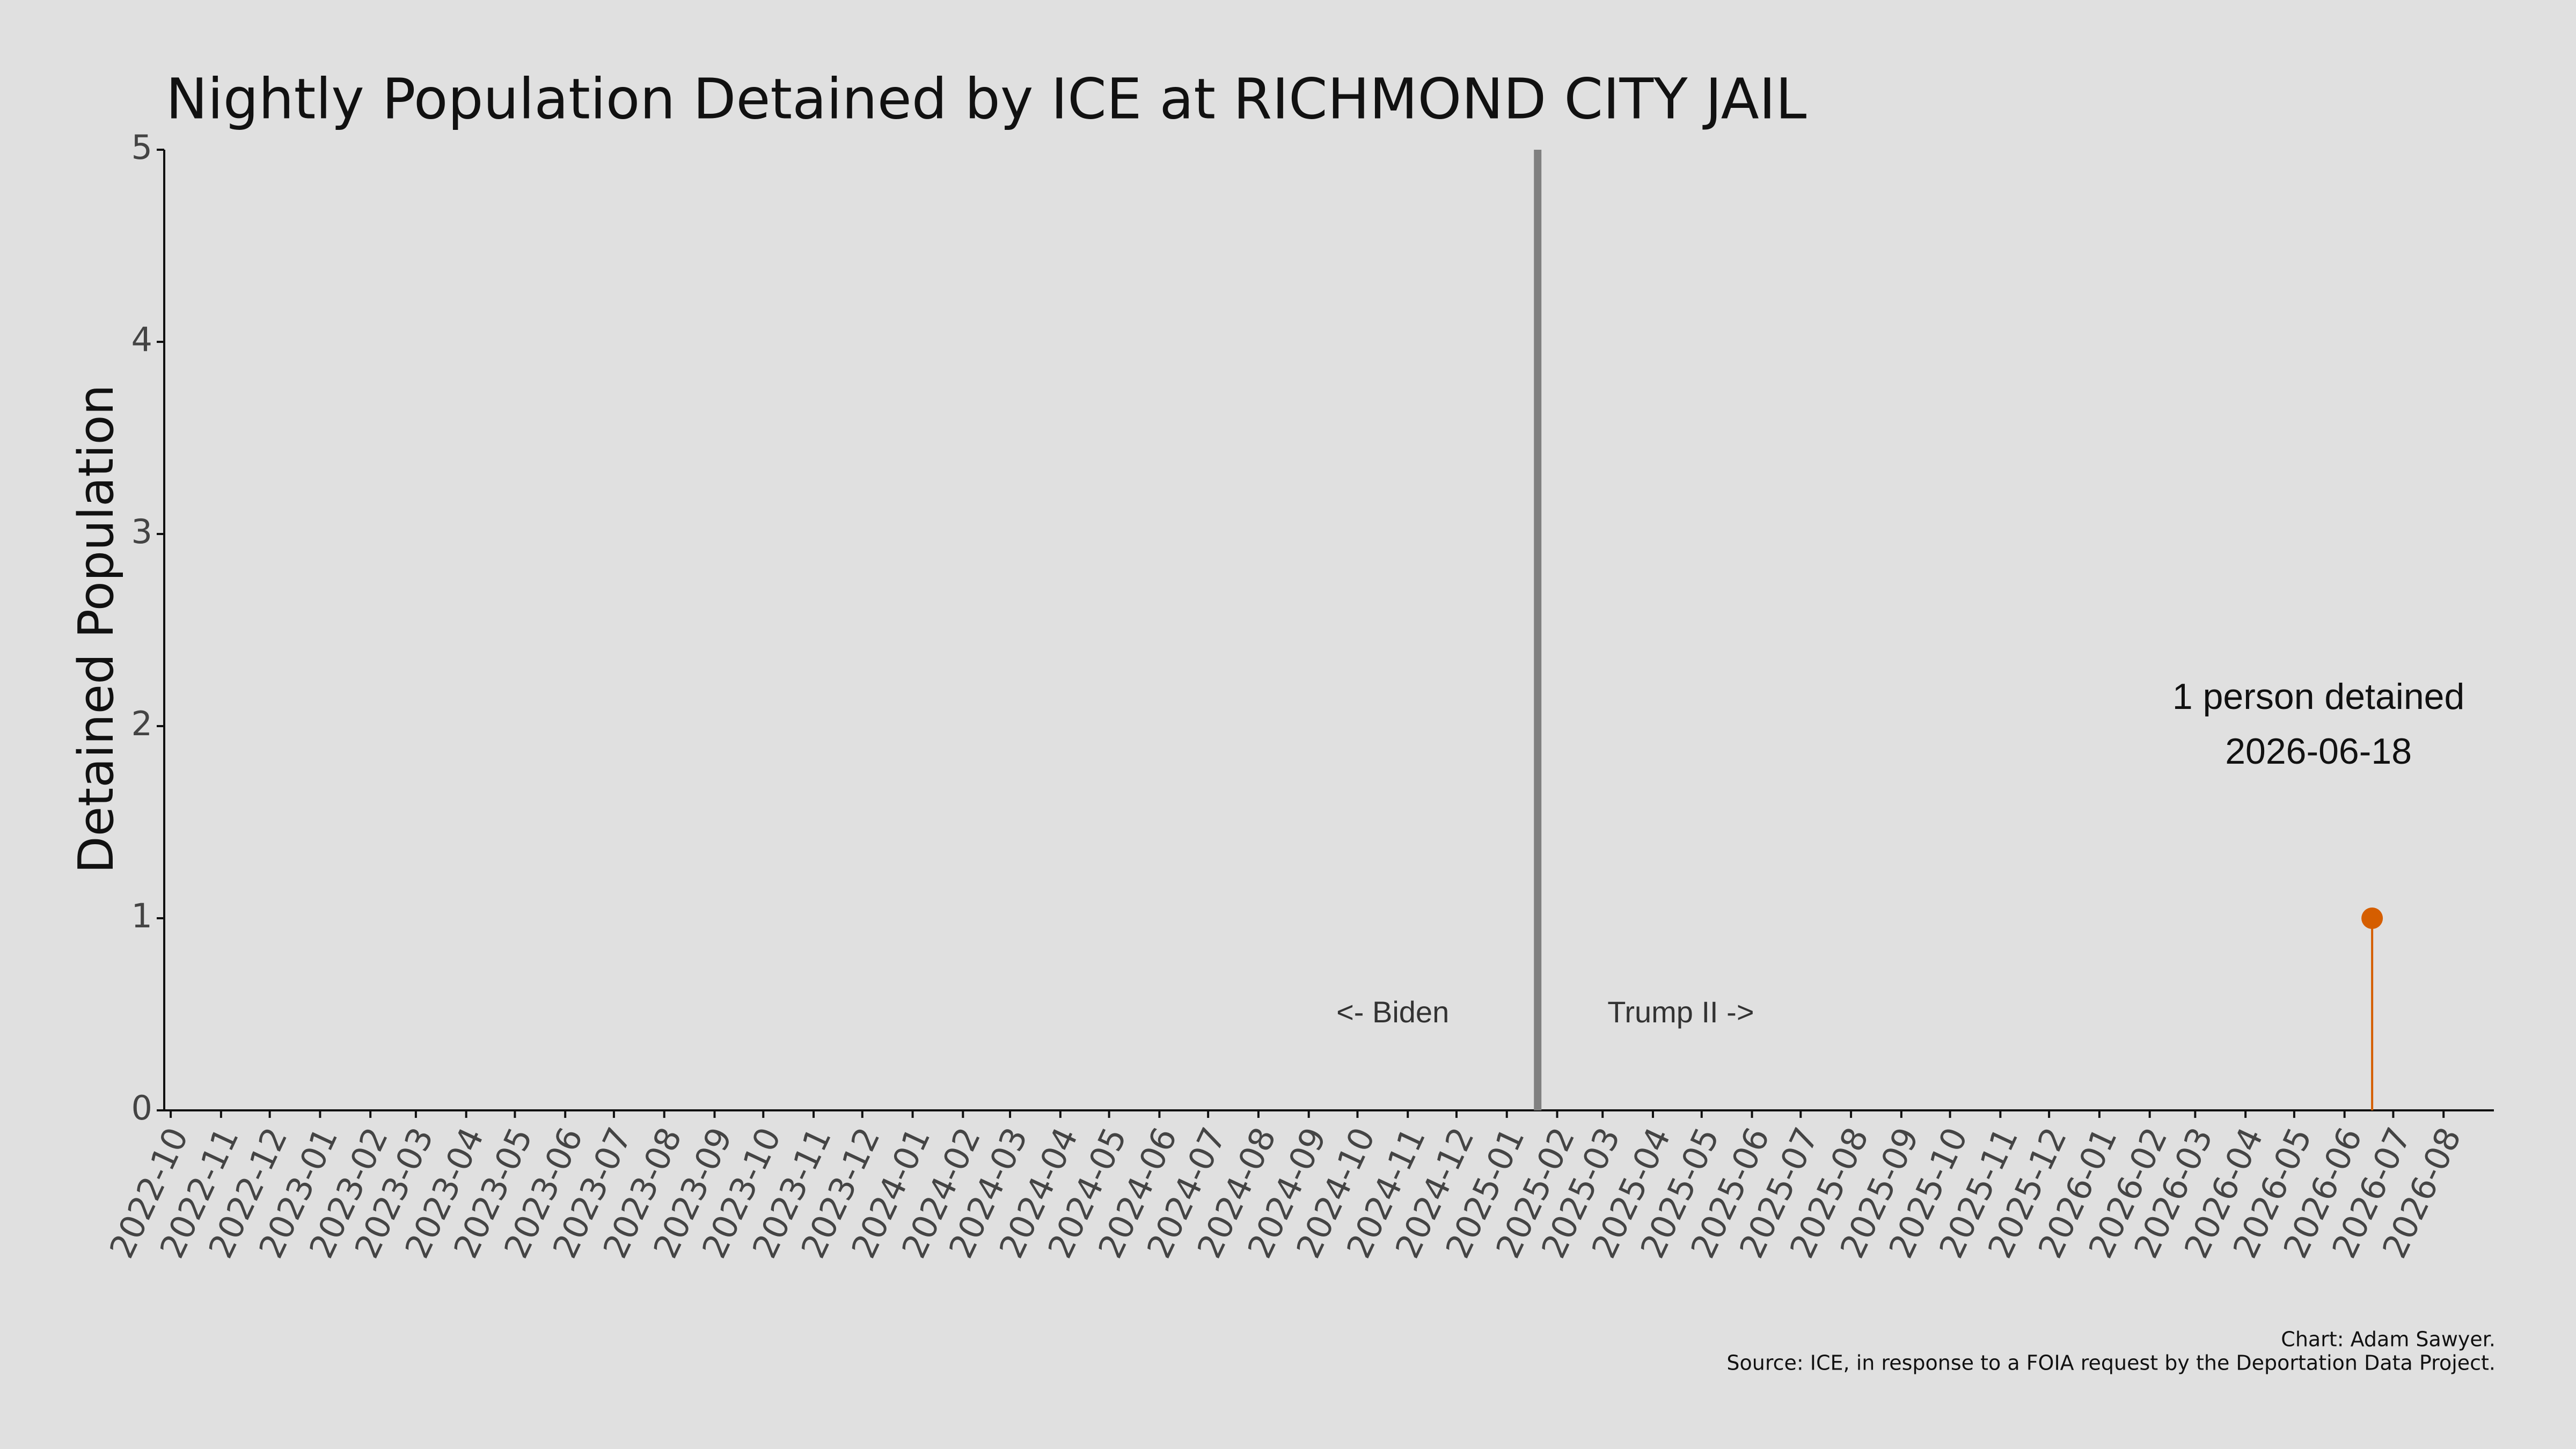 Image resolution: width=2576 pixels, height=1449 pixels. Describe the element at coordinates (2318, 751) in the screenshot. I see `annotation-date: 2026-06-18` at that location.